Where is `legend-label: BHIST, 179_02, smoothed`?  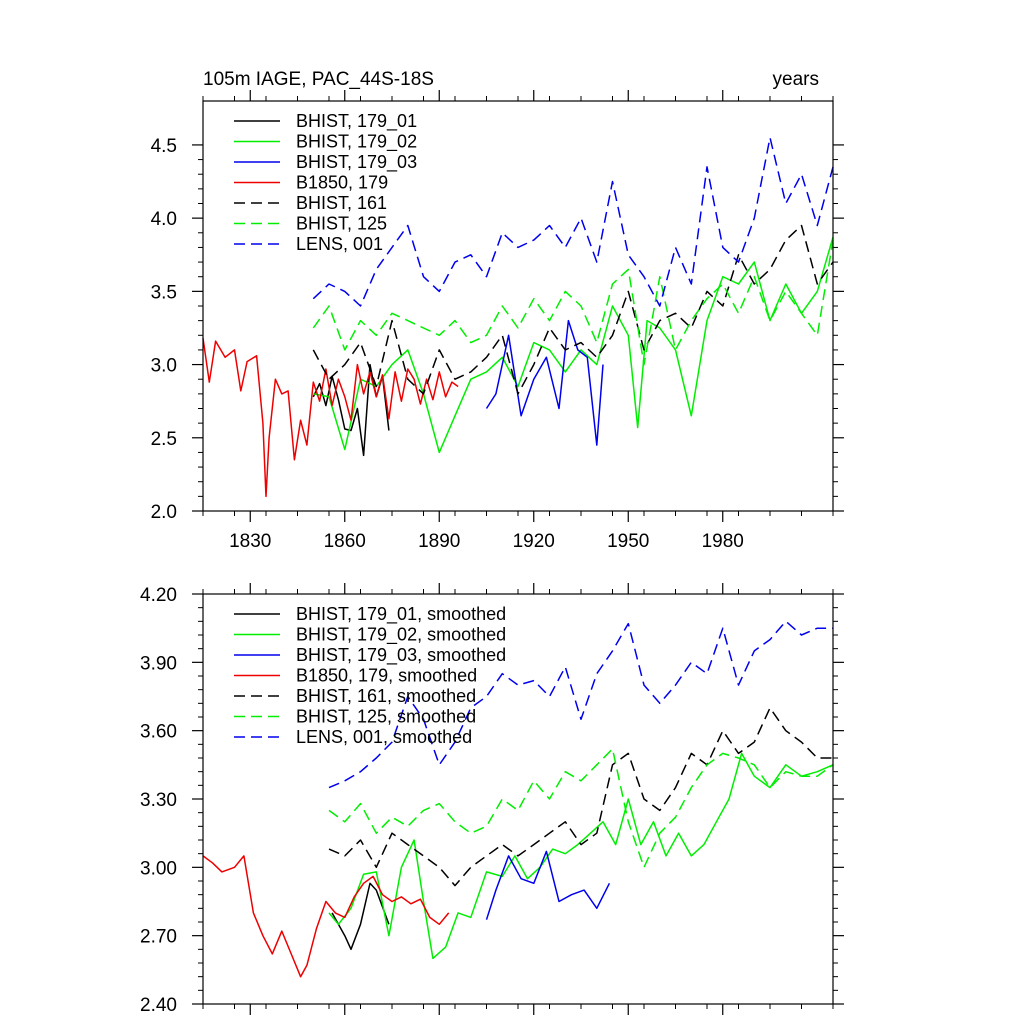
legend-label: BHIST, 179_02, smoothed is located at coordinates (401, 635).